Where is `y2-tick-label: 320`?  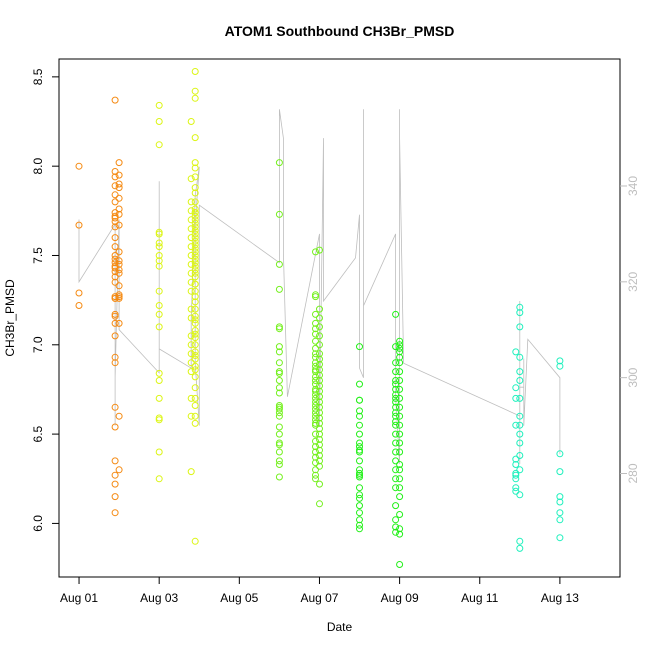 y2-tick-label: 320 is located at coordinates (633, 281).